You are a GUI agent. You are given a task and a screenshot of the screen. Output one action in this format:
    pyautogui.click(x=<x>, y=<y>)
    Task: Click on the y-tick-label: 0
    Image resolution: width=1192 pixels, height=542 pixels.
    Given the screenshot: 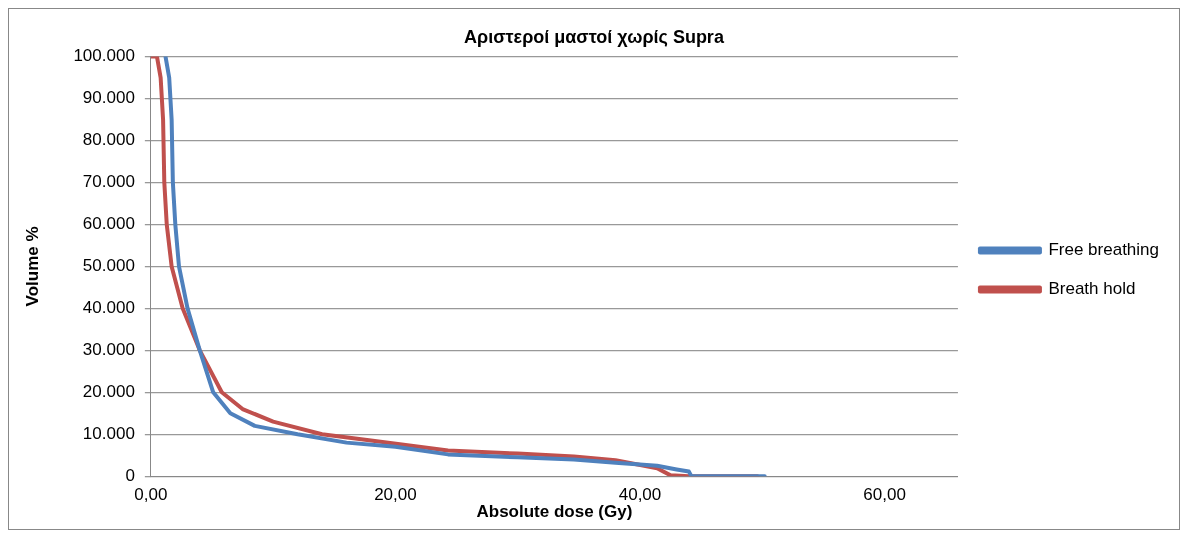 What is the action you would take?
    pyautogui.click(x=130, y=475)
    